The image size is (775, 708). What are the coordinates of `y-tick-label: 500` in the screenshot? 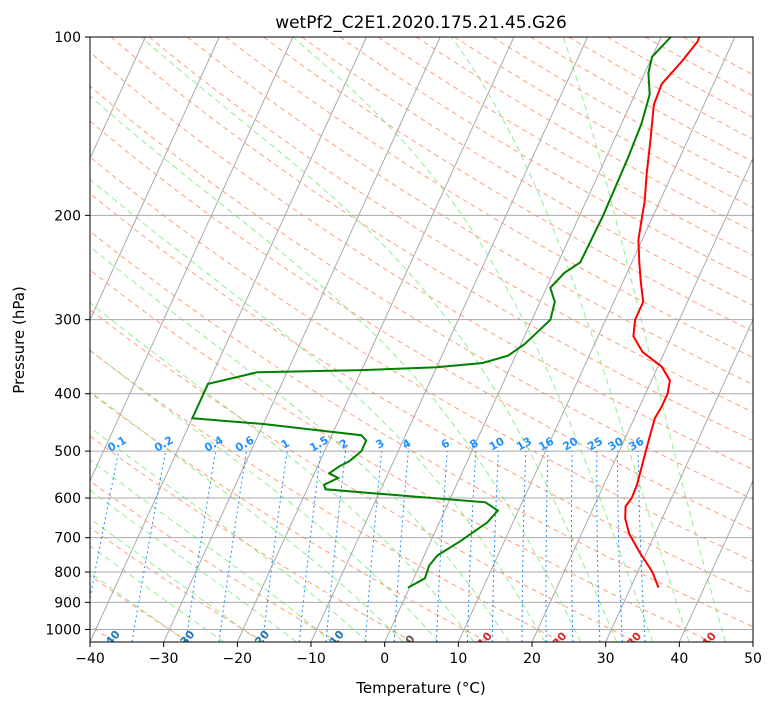 It's located at (67, 452).